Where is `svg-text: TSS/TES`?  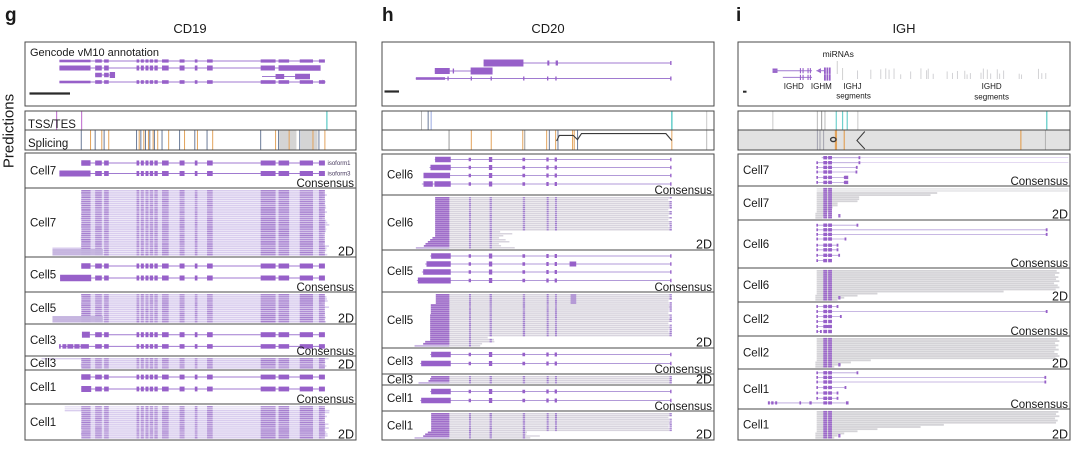 svg-text: TSS/TES is located at coordinates (52, 125).